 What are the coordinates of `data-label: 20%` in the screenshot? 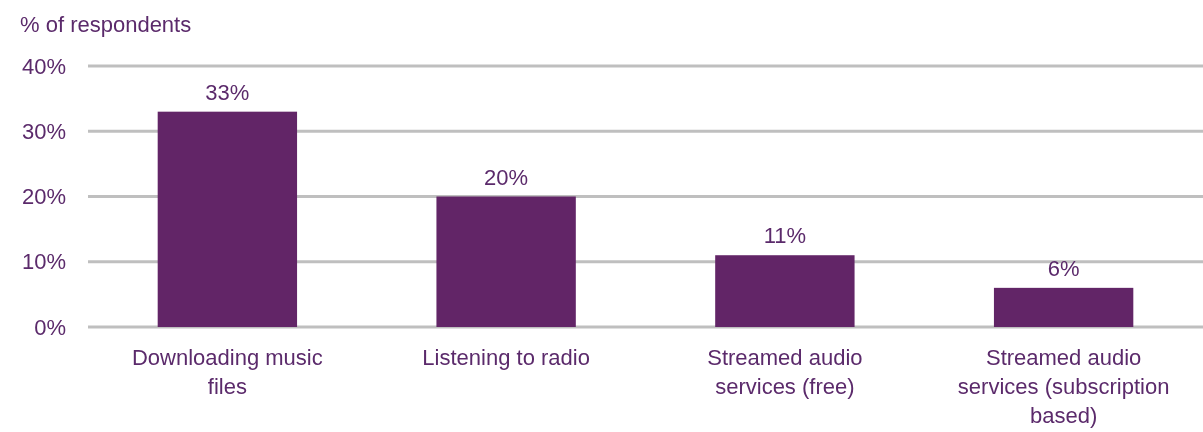 It's located at (506, 177).